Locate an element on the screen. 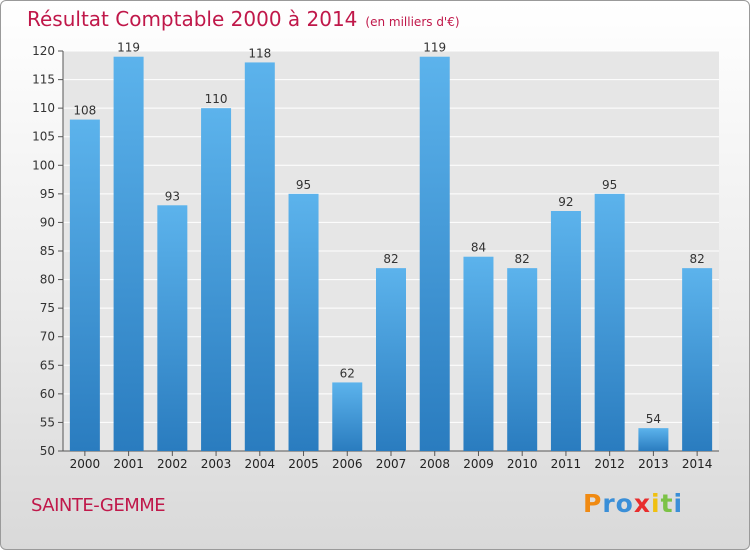 The height and width of the screenshot is (550, 750). x-tick-label: 2008 is located at coordinates (434, 464).